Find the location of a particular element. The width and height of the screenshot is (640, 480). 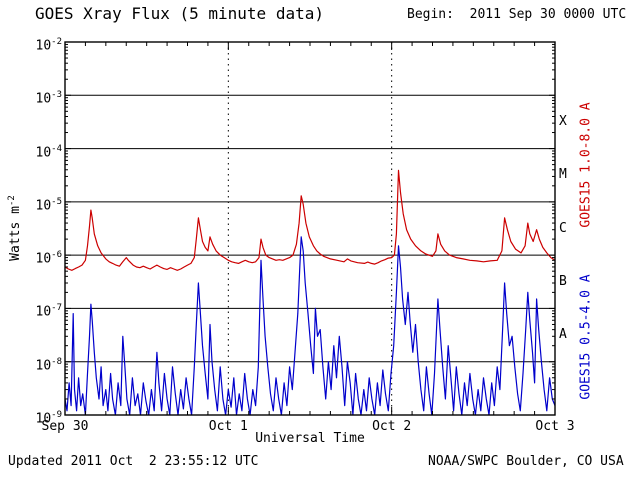

y-tick-label: 10⁻⁵ is located at coordinates (49, 205).